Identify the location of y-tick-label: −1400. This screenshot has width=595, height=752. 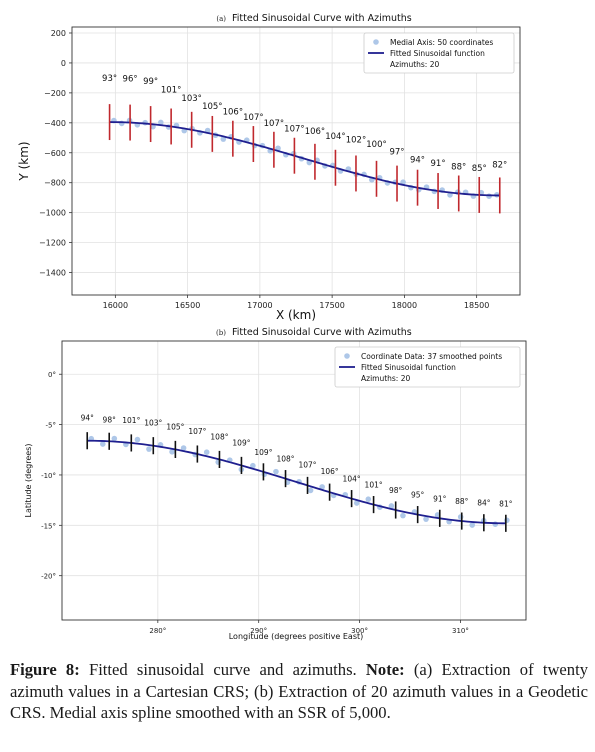
(52, 273).